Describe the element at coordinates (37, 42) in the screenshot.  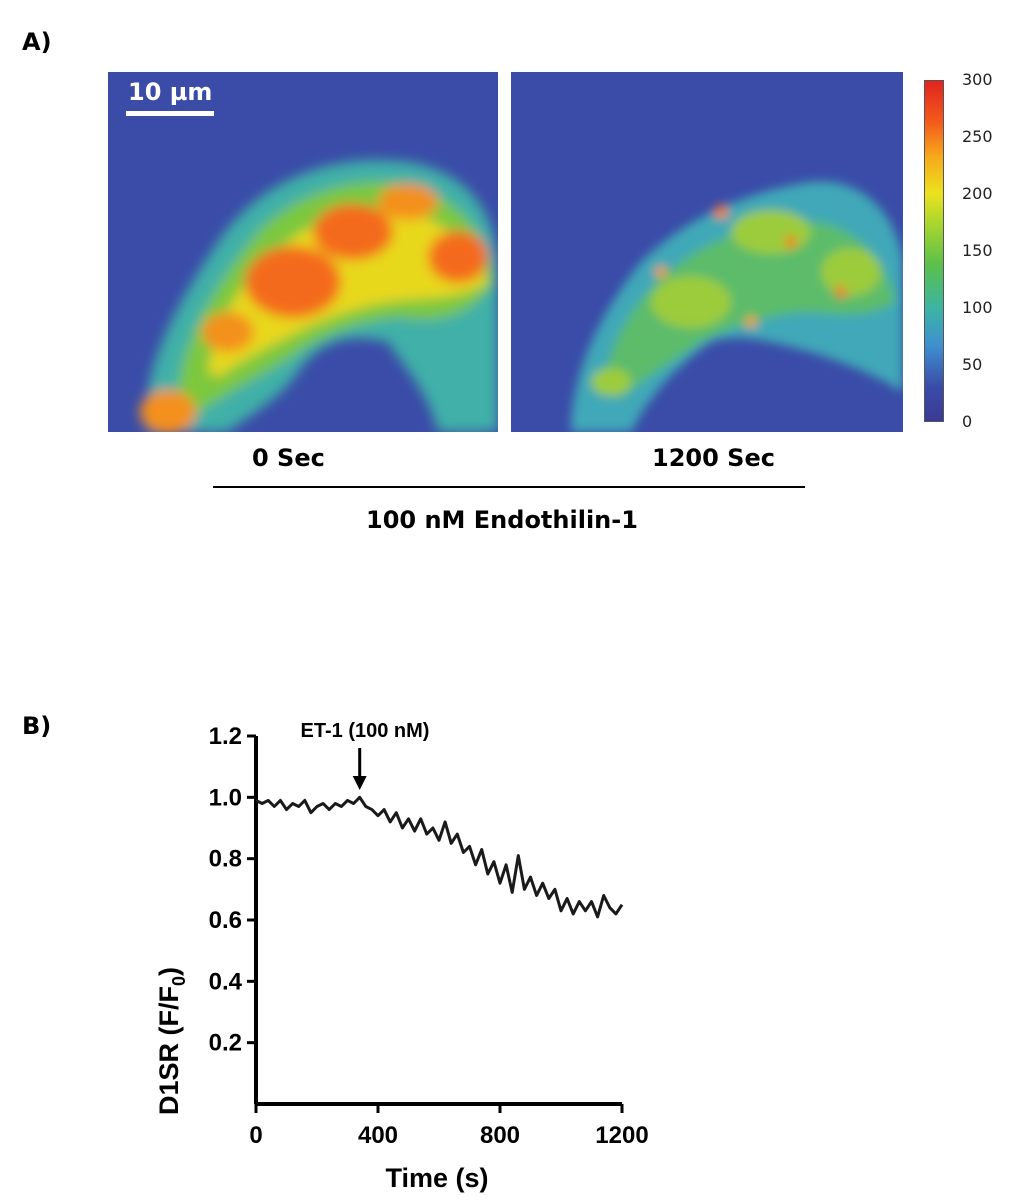
I see `panel-a-label: A)` at that location.